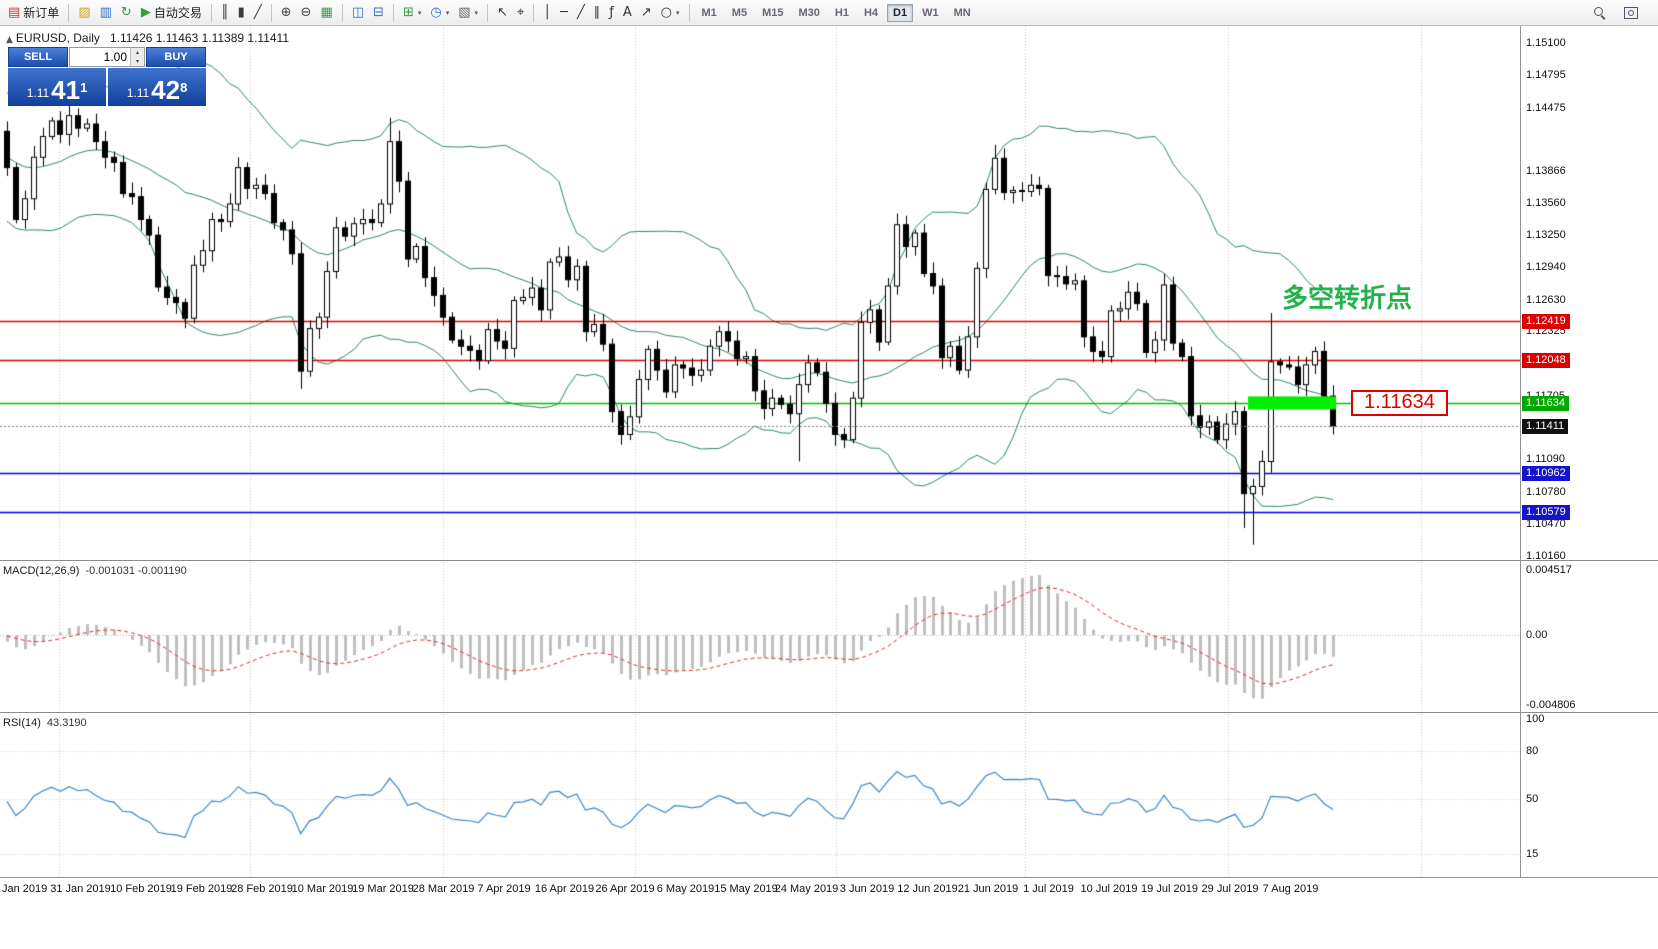 Image resolution: width=1658 pixels, height=949 pixels. Describe the element at coordinates (33, 13) in the screenshot. I see `new-order-button: ▤ 新订单` at that location.